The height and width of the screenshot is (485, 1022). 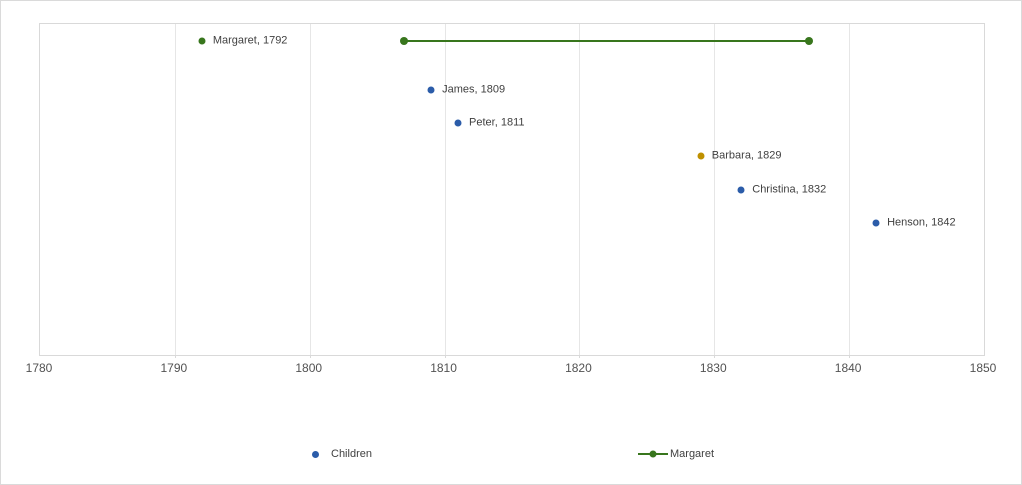 What do you see at coordinates (511, 454) in the screenshot?
I see `legend: Children Margaret` at bounding box center [511, 454].